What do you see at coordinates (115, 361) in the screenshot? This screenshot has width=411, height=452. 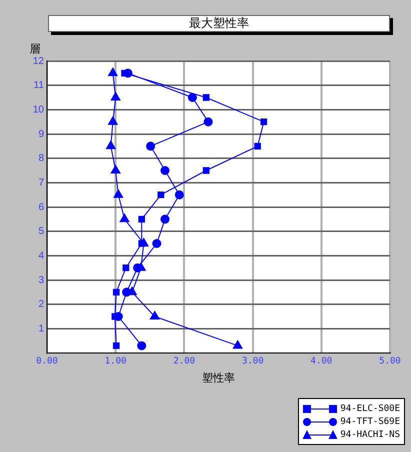 I see `x-tick-label: 1.00` at bounding box center [115, 361].